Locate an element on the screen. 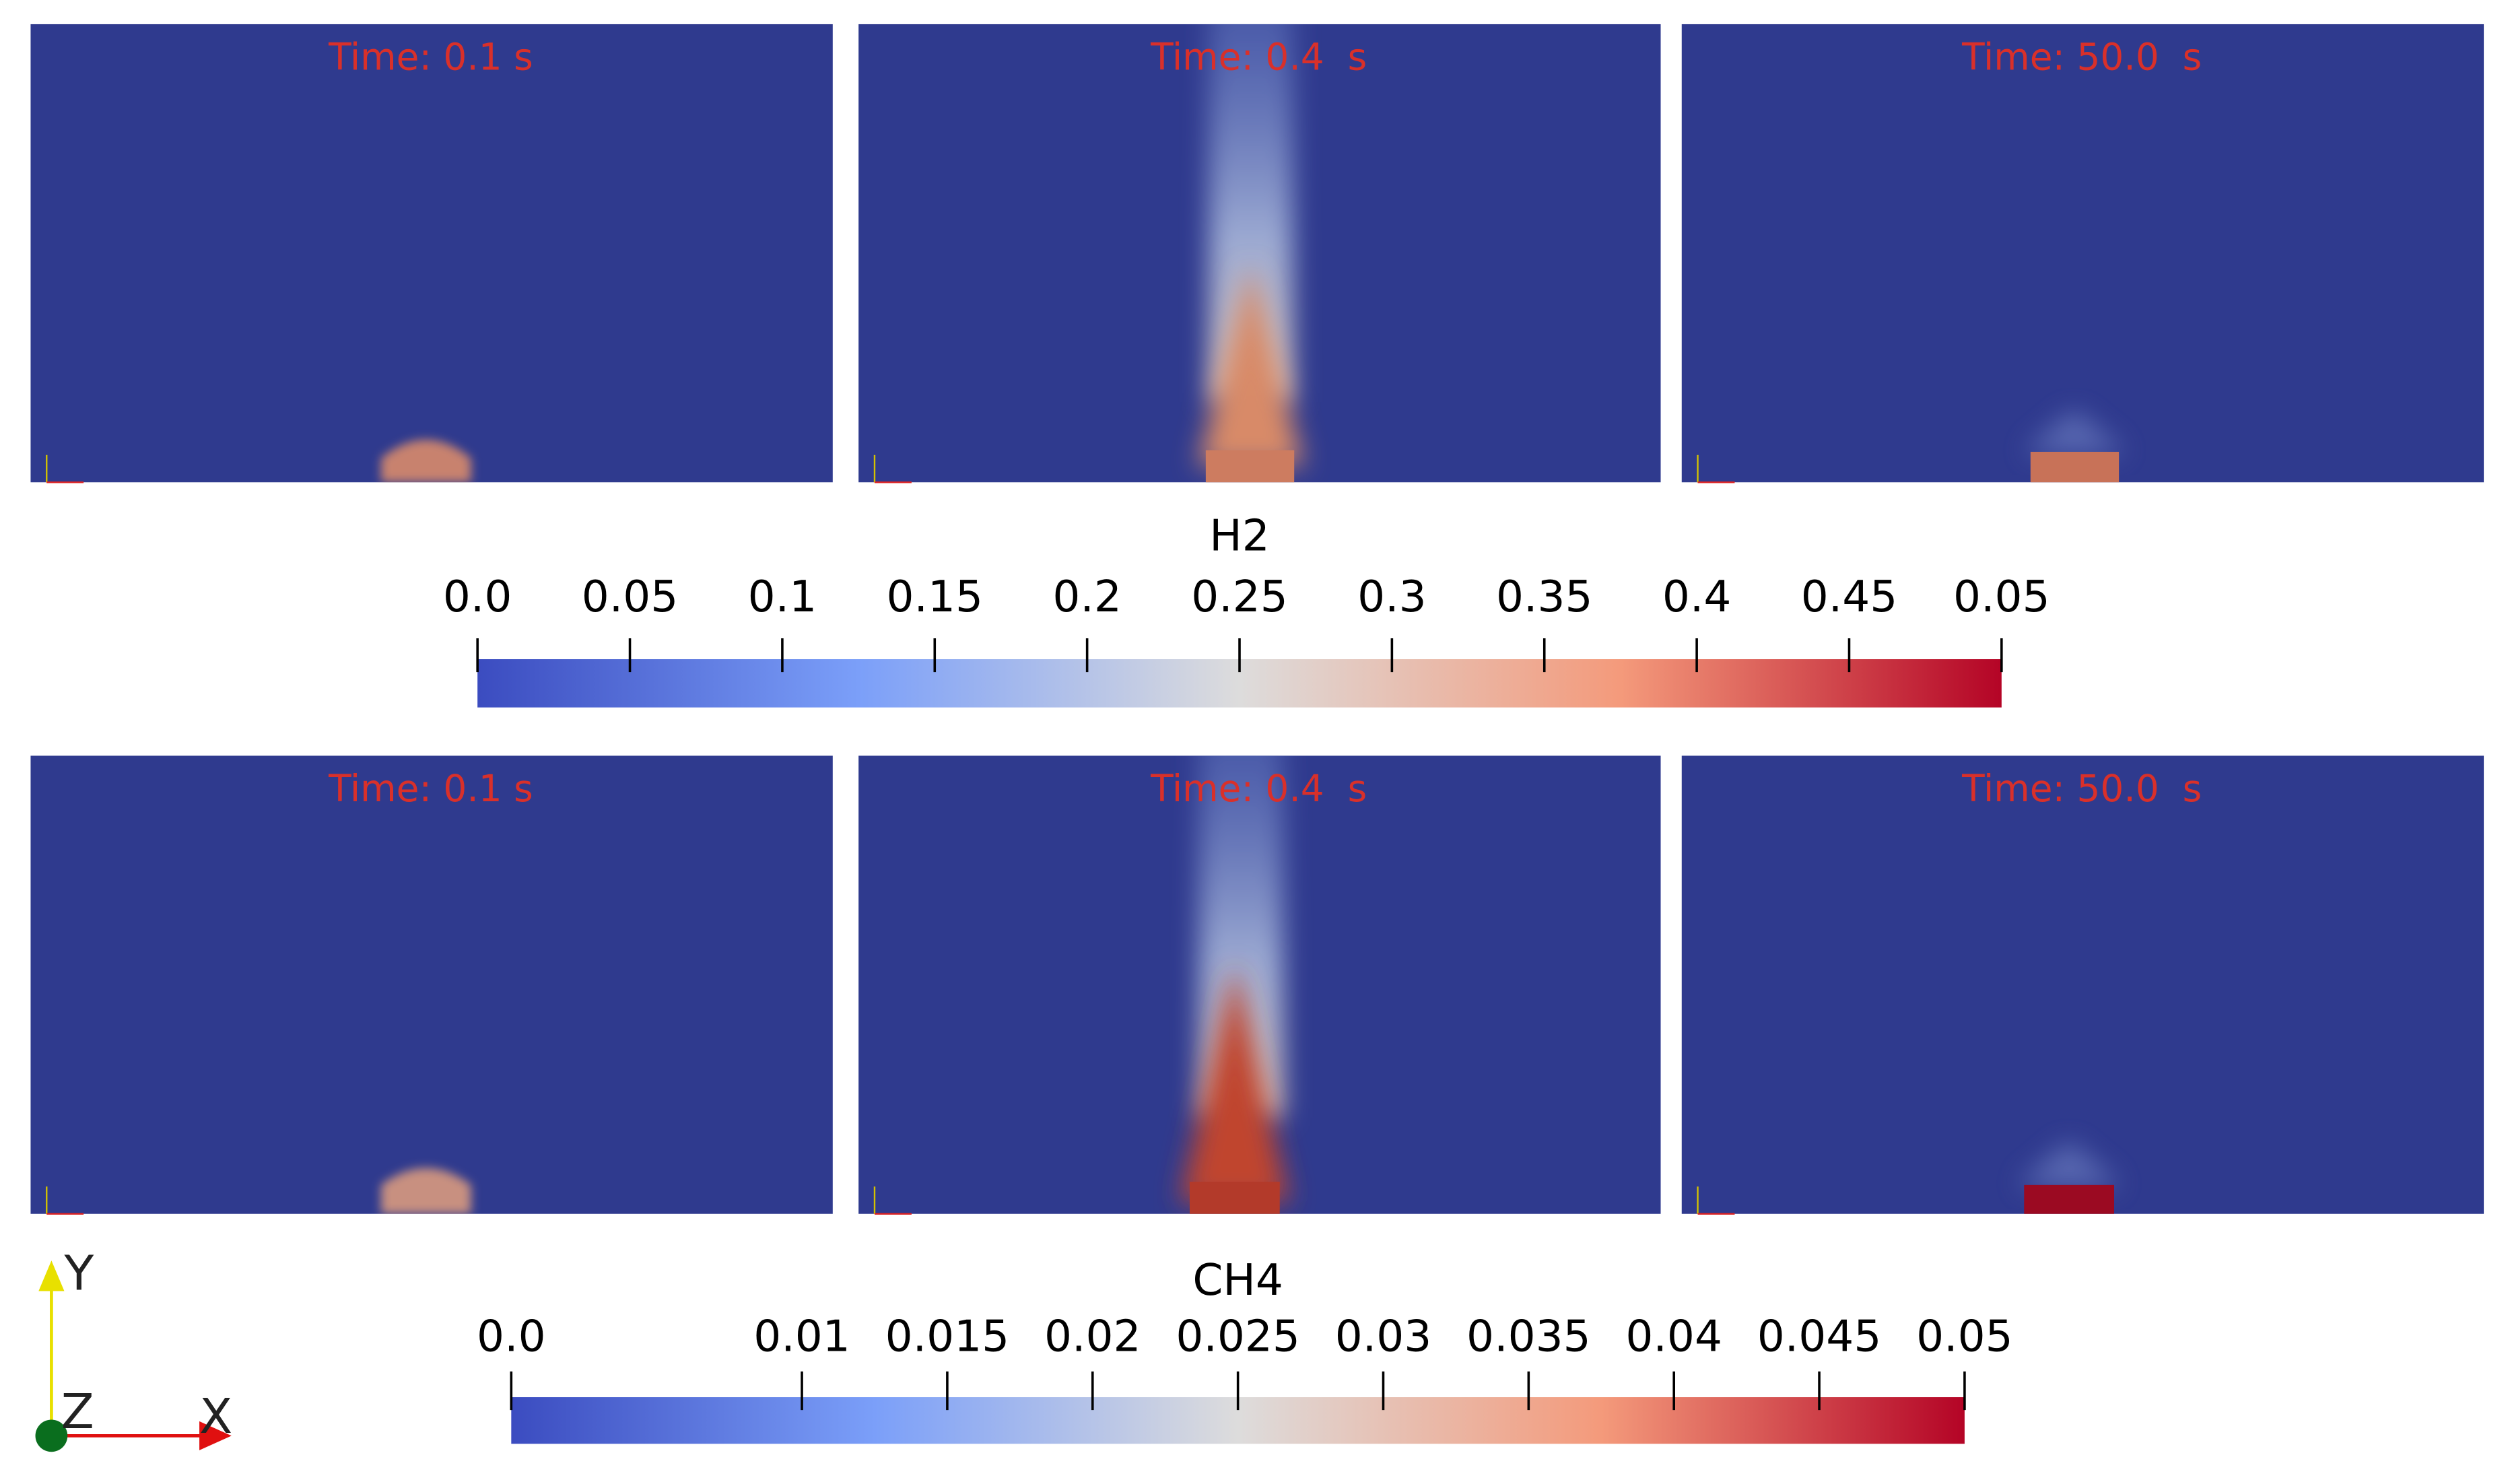 Image resolution: width=2508 pixels, height=1484 pixels. colorbar-tick-label: 0.04 is located at coordinates (1673, 1337).